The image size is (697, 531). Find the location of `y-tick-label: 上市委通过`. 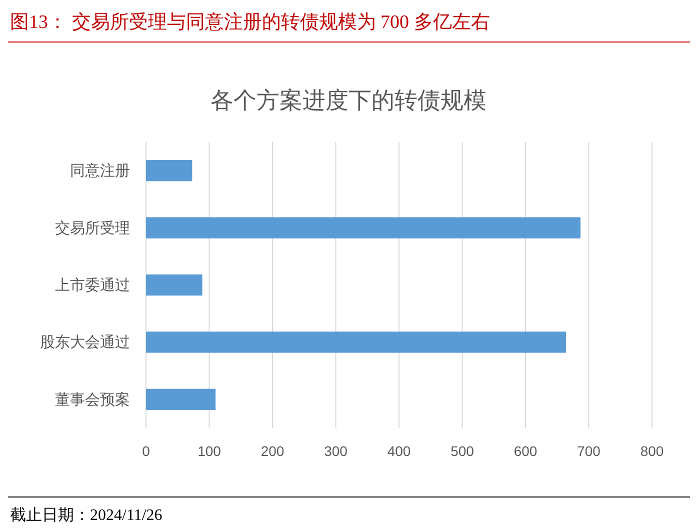

y-tick-label: 上市委通过 is located at coordinates (92, 285).